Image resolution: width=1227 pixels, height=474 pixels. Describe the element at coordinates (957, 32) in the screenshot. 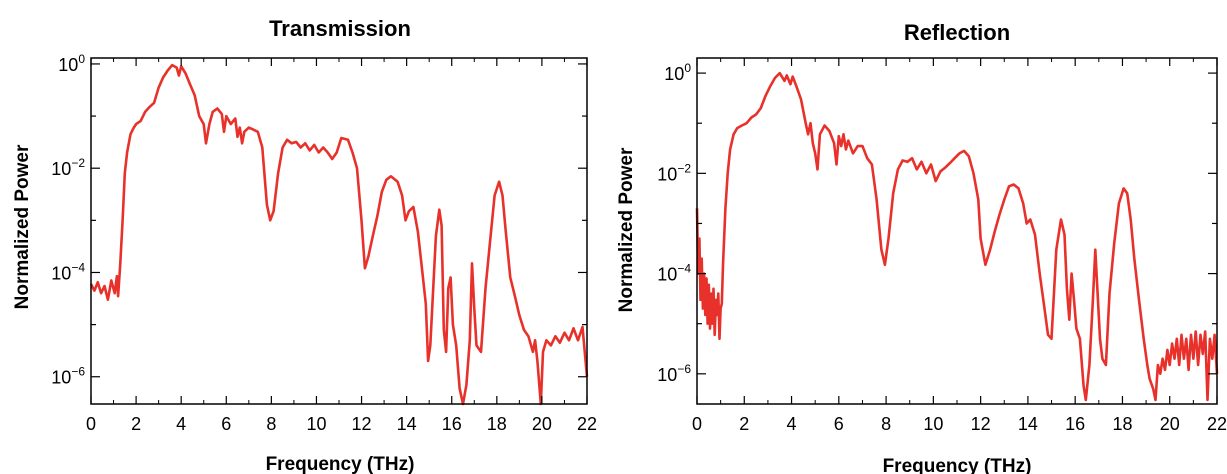

I see `chart-title: Reflection` at that location.